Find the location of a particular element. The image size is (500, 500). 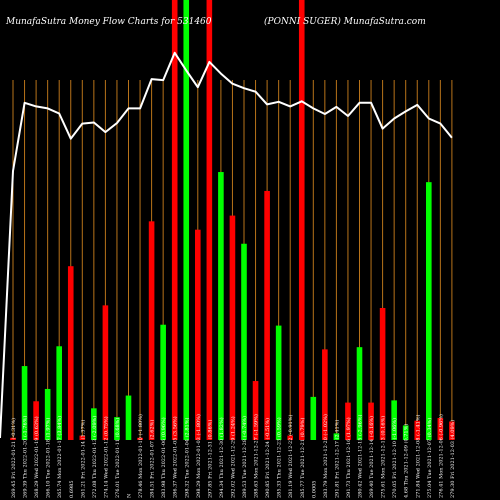

x-tick-label: 285.33 Thu 2021-12-23 (0.59%) is located at coordinates (279, 457).